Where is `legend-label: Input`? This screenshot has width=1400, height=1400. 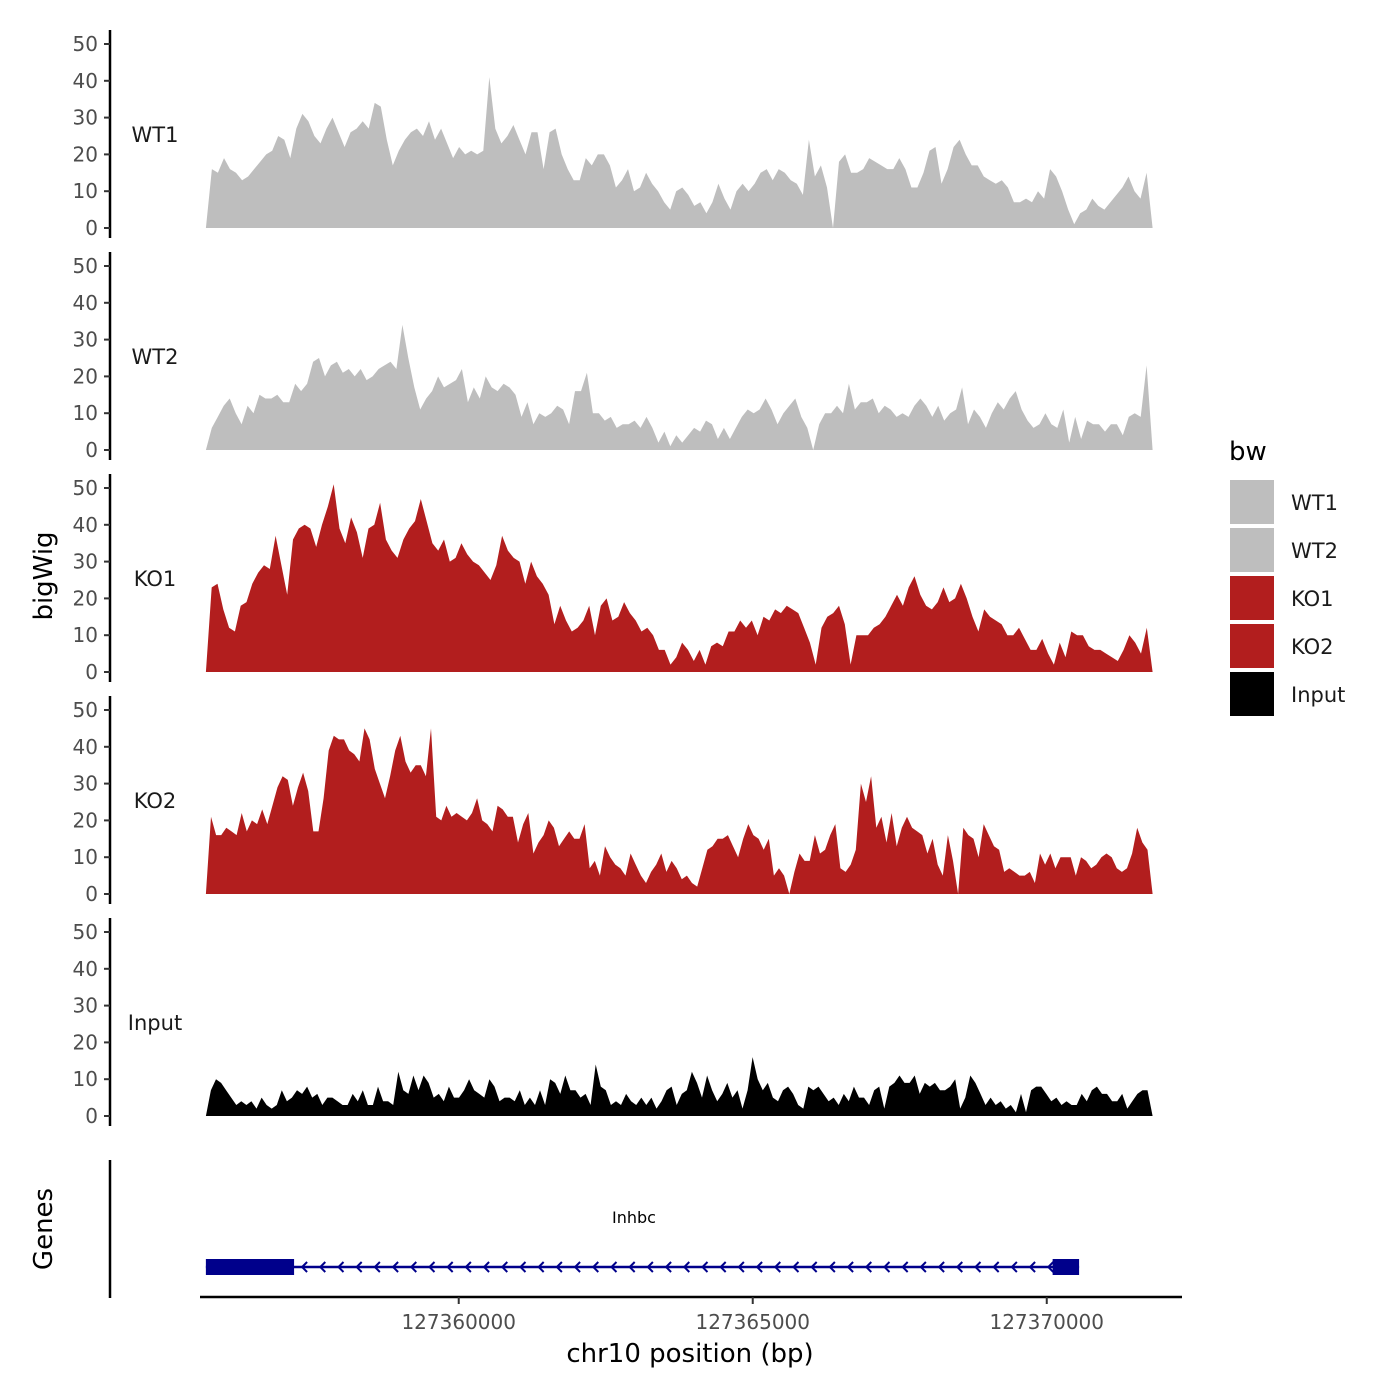 legend-label: Input is located at coordinates (1318, 695).